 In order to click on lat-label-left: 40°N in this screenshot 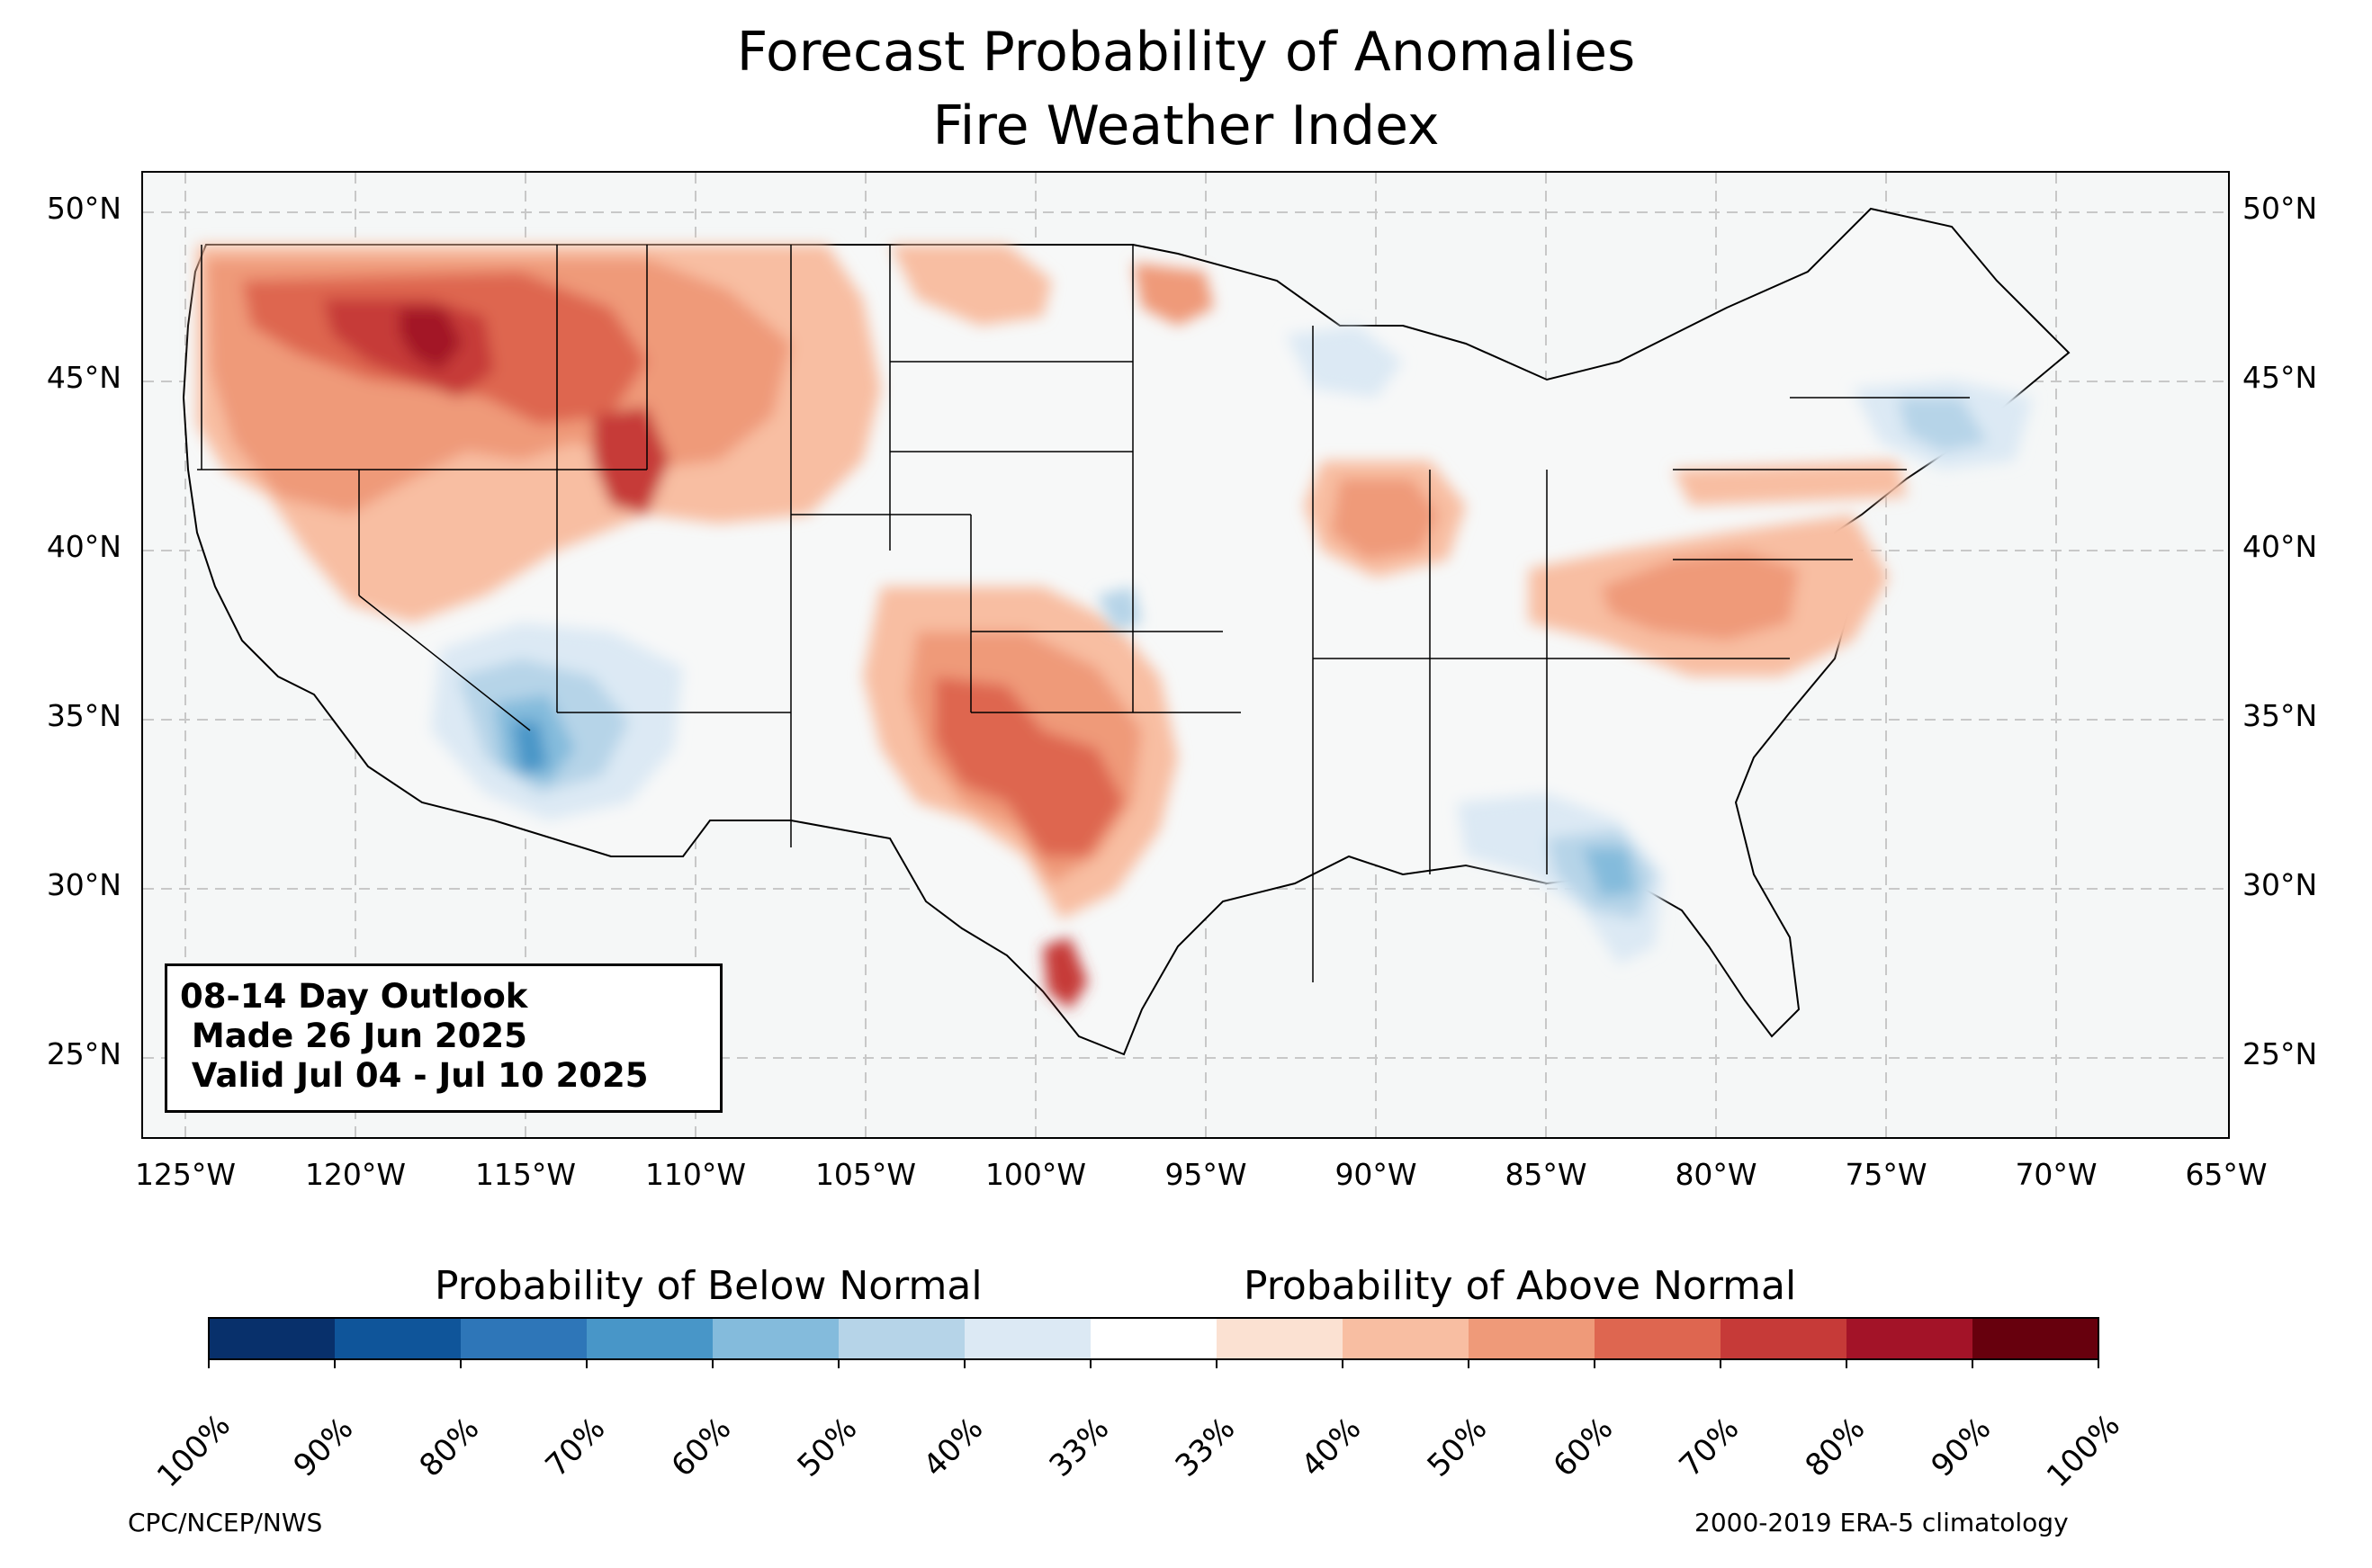, I will do `click(83, 546)`.